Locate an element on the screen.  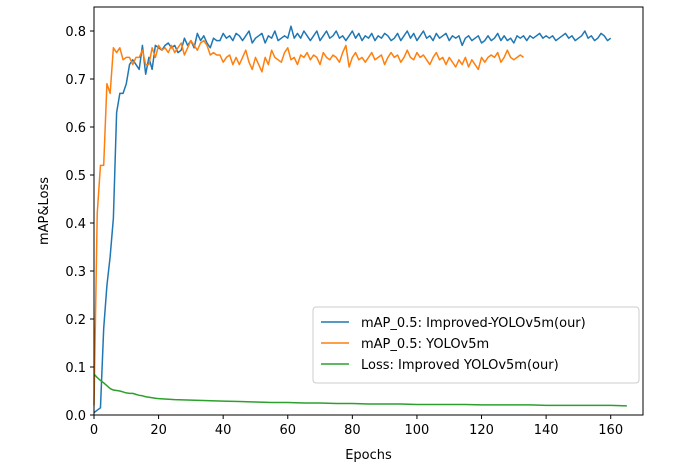
y-axis-label: mAP&Loss is located at coordinates (44, 211).